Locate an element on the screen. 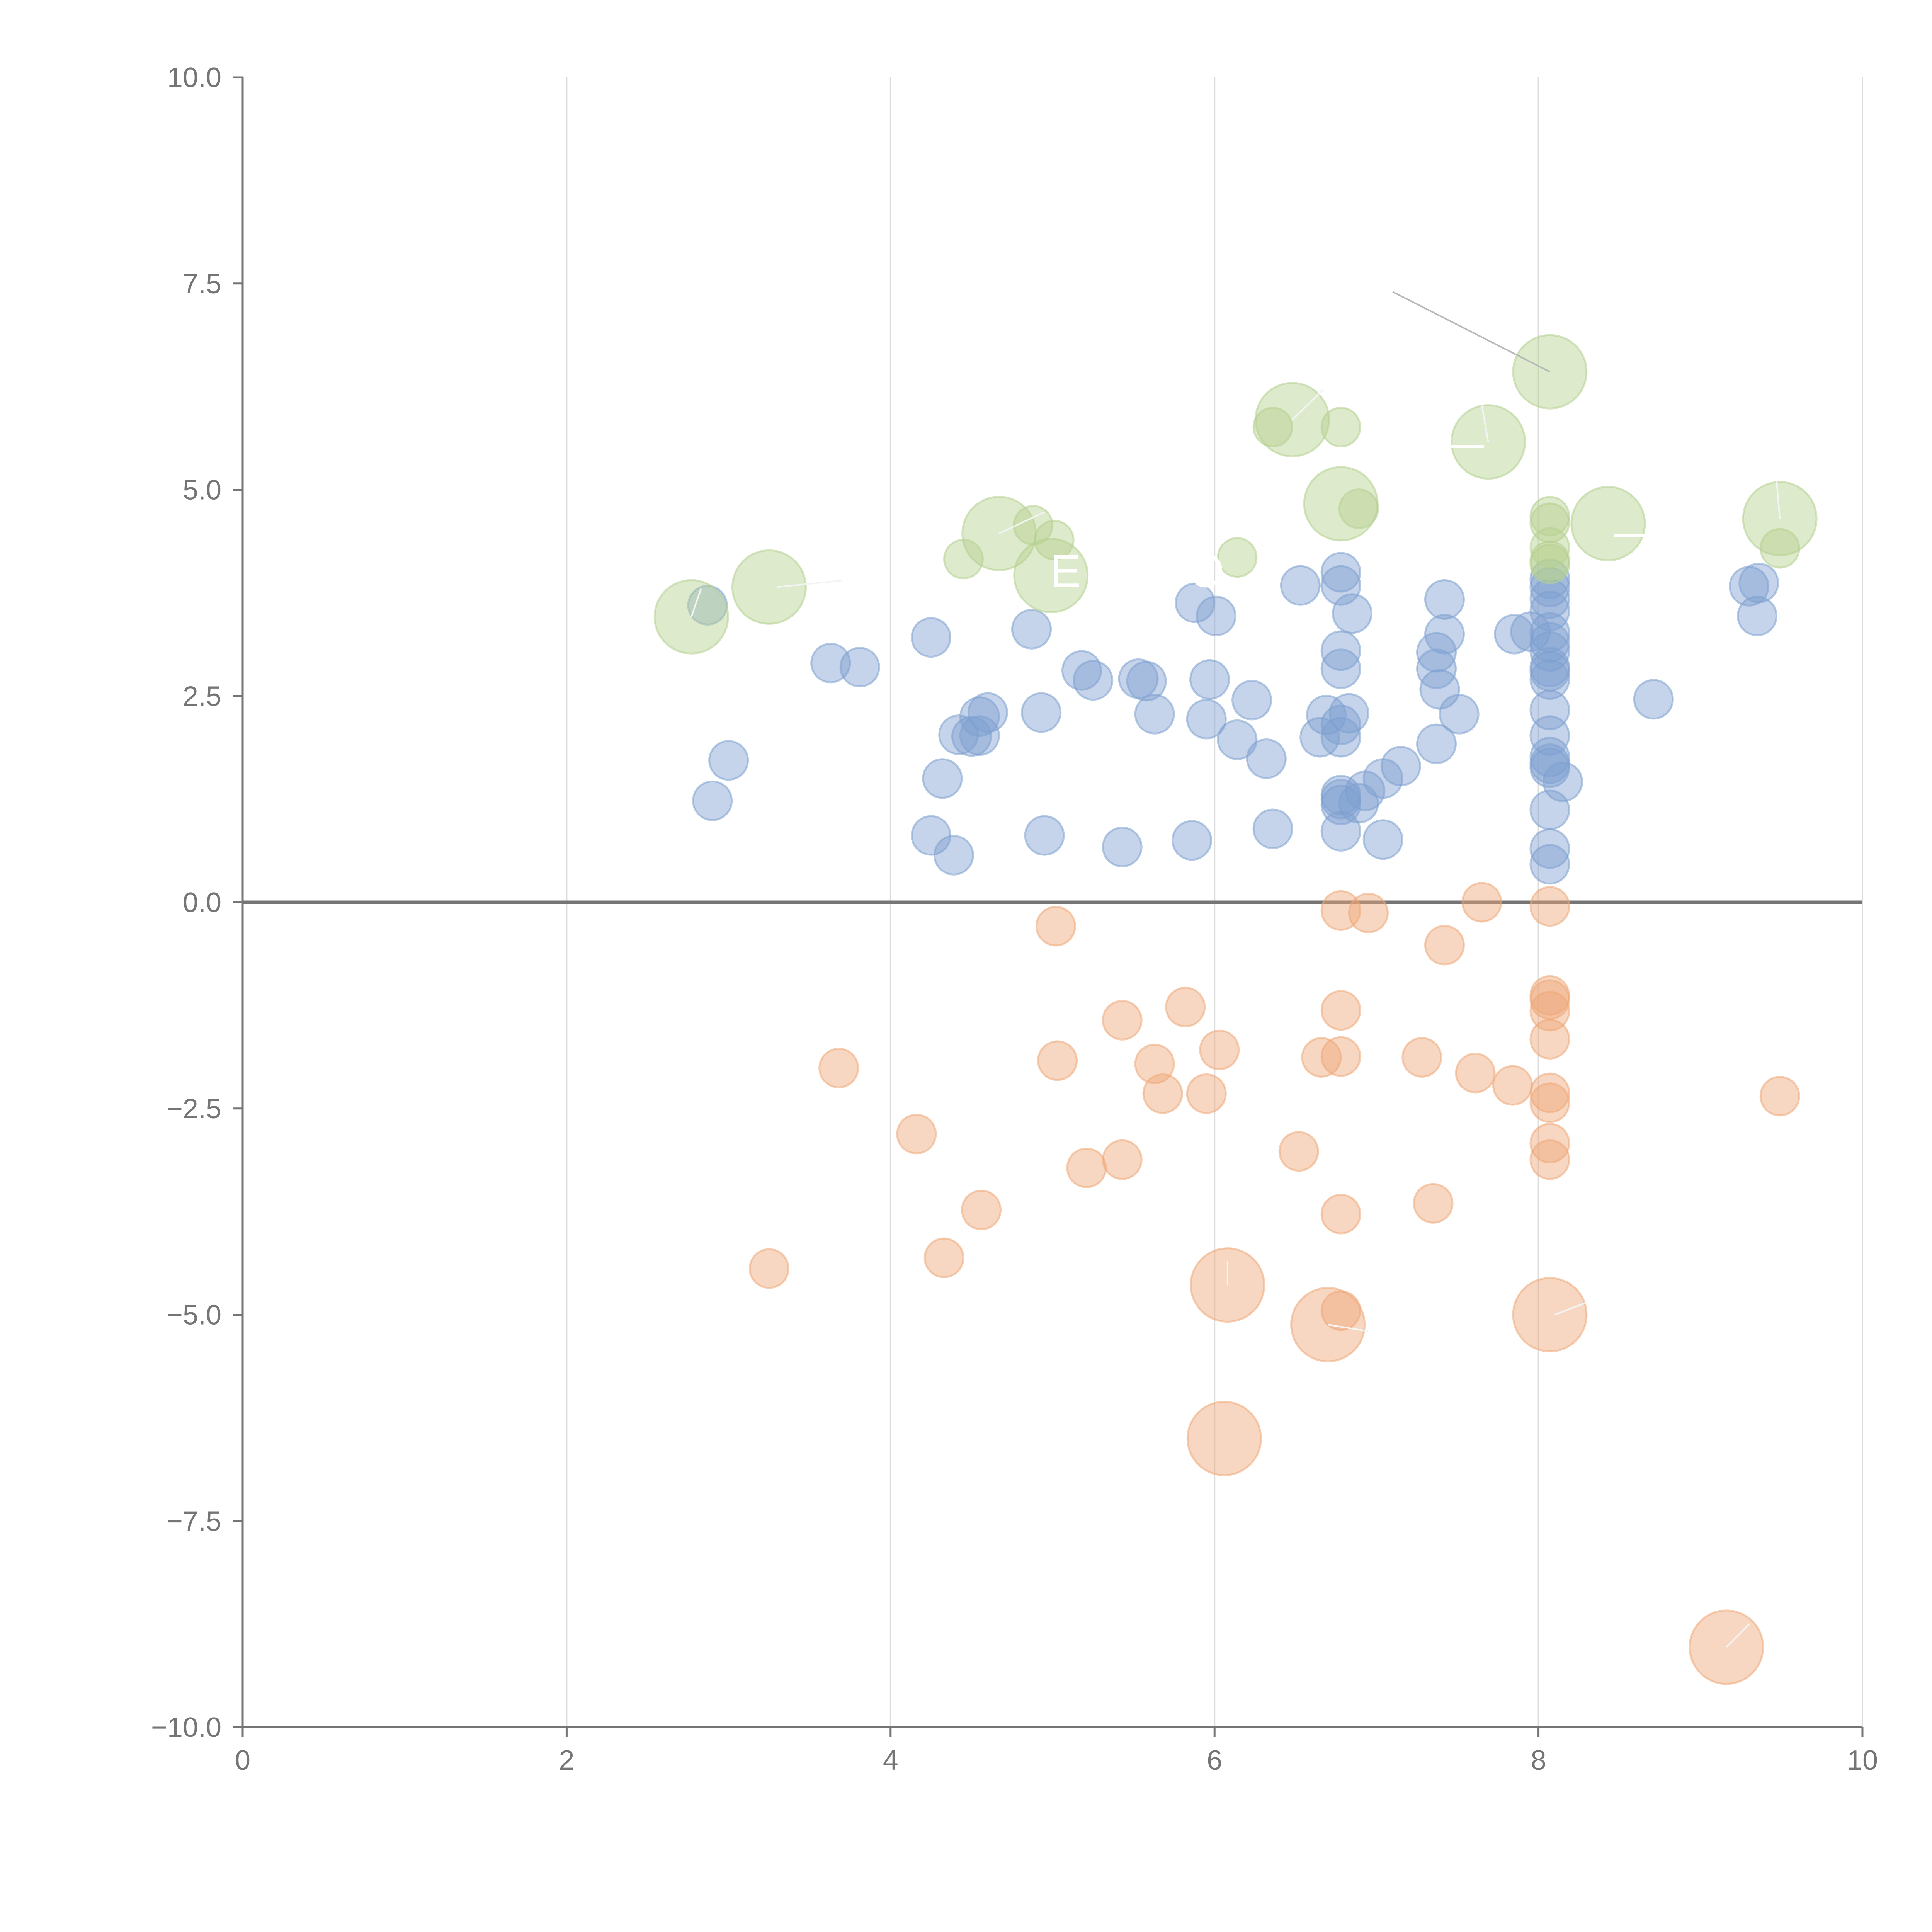 This screenshot has height=1932, width=1932. y-tick-label: 2.5 is located at coordinates (202, 696).